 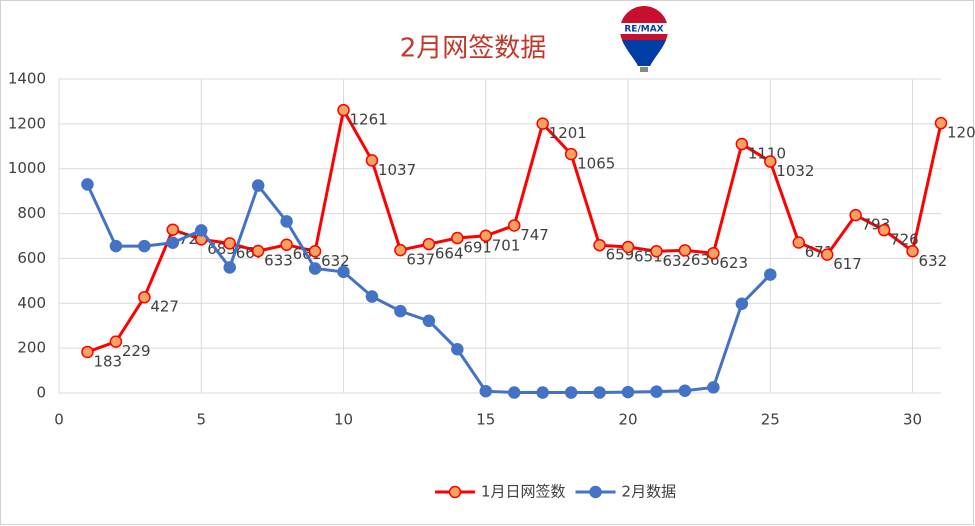 I want to click on chart-title: 2月网签数据, so click(x=473, y=49).